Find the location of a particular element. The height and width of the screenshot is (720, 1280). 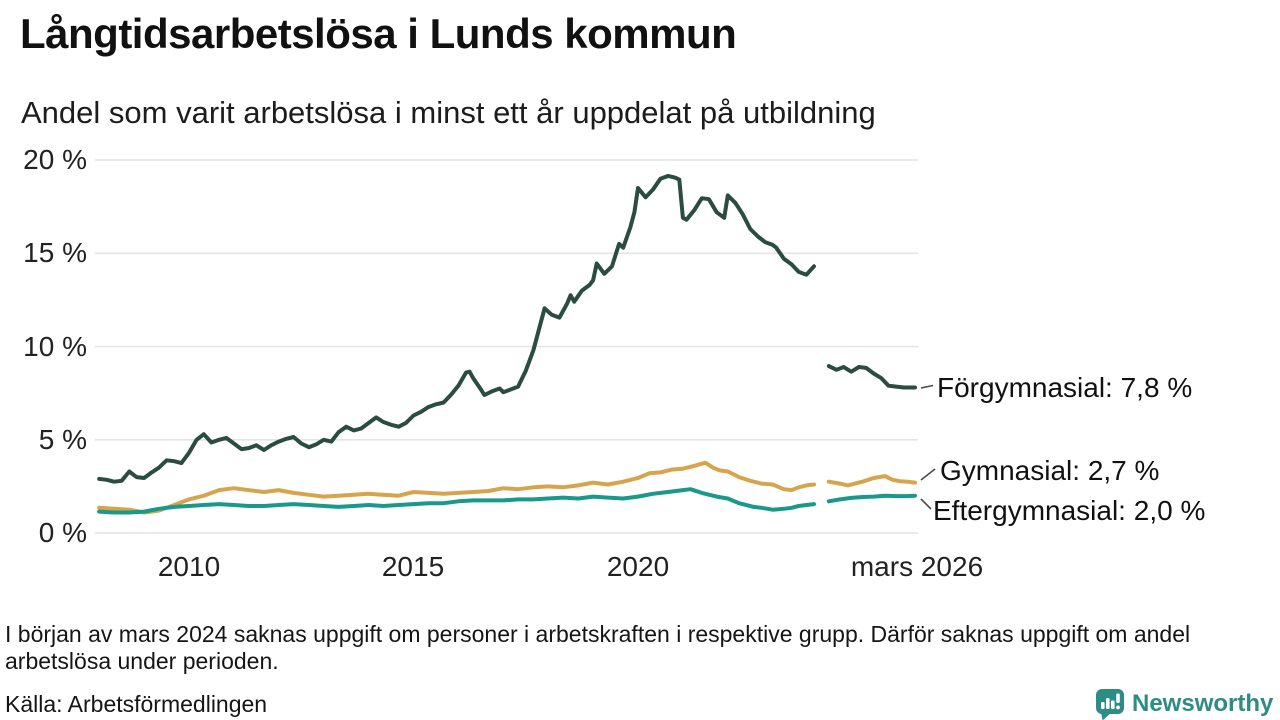

x-axis-tick-2015: 2015 is located at coordinates (413, 566).